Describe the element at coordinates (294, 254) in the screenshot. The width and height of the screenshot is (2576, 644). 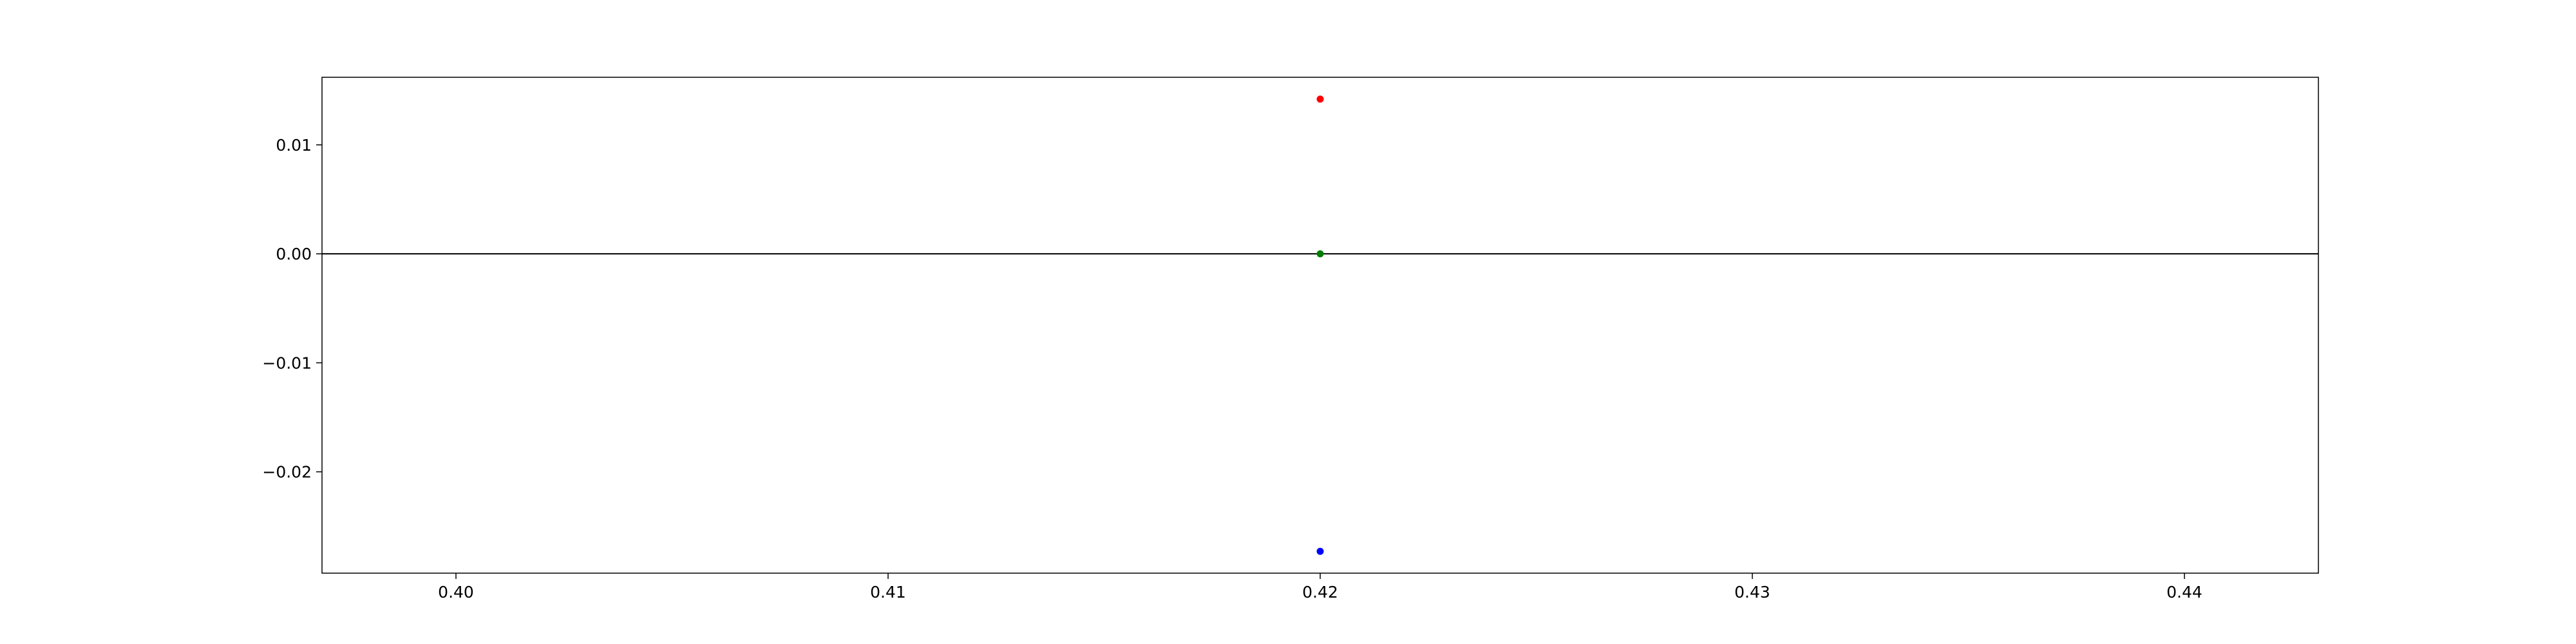
I see `y-tick-label: 0.00` at that location.